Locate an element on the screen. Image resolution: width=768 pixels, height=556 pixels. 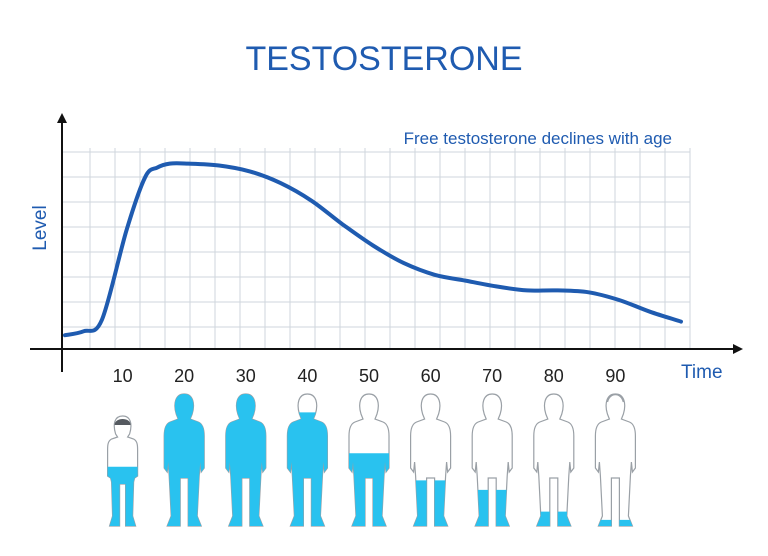
x-tick-label: 40 is located at coordinates (307, 376).